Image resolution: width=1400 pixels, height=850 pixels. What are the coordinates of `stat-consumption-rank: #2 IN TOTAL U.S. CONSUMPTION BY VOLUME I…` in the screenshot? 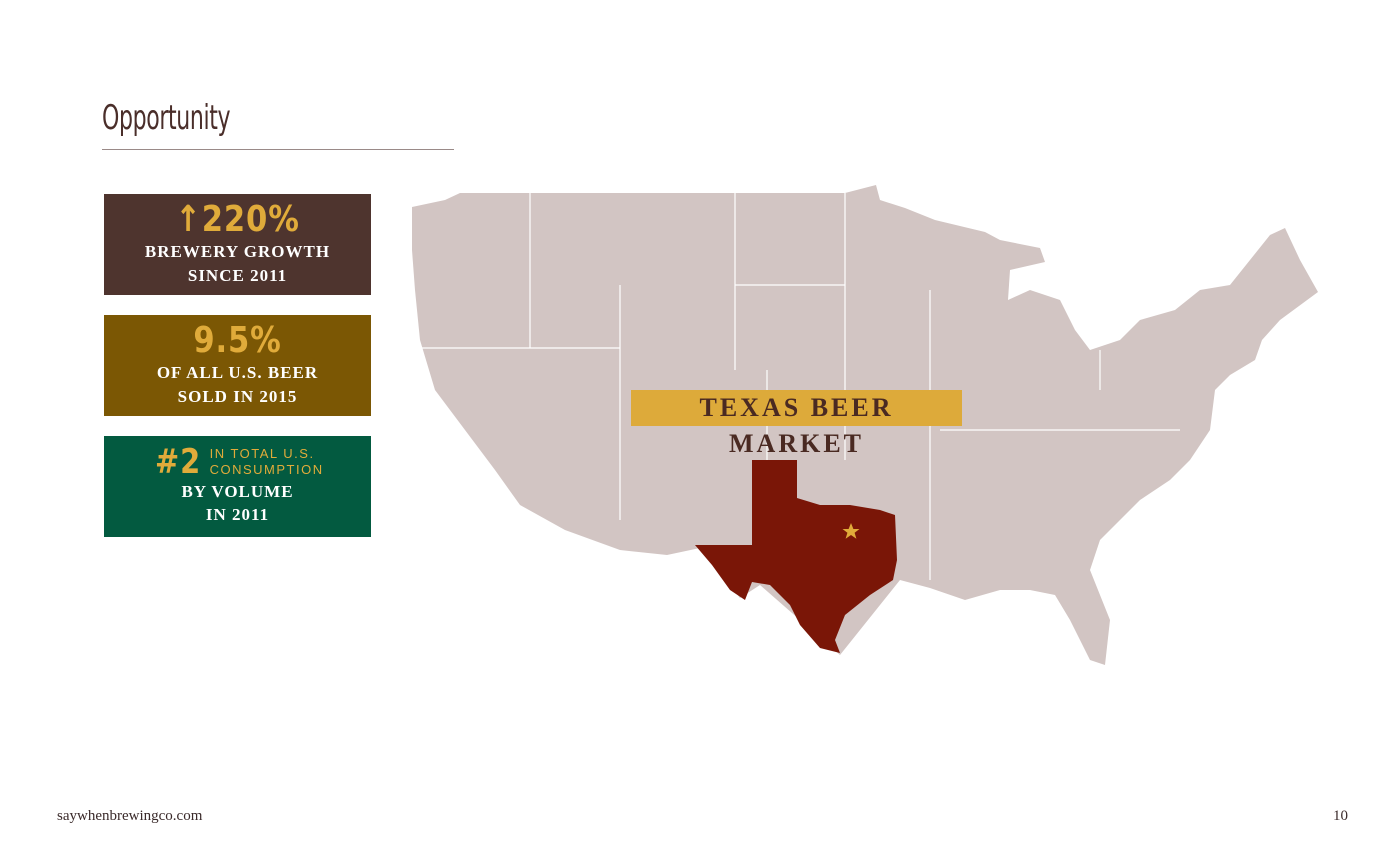 It's located at (237, 486).